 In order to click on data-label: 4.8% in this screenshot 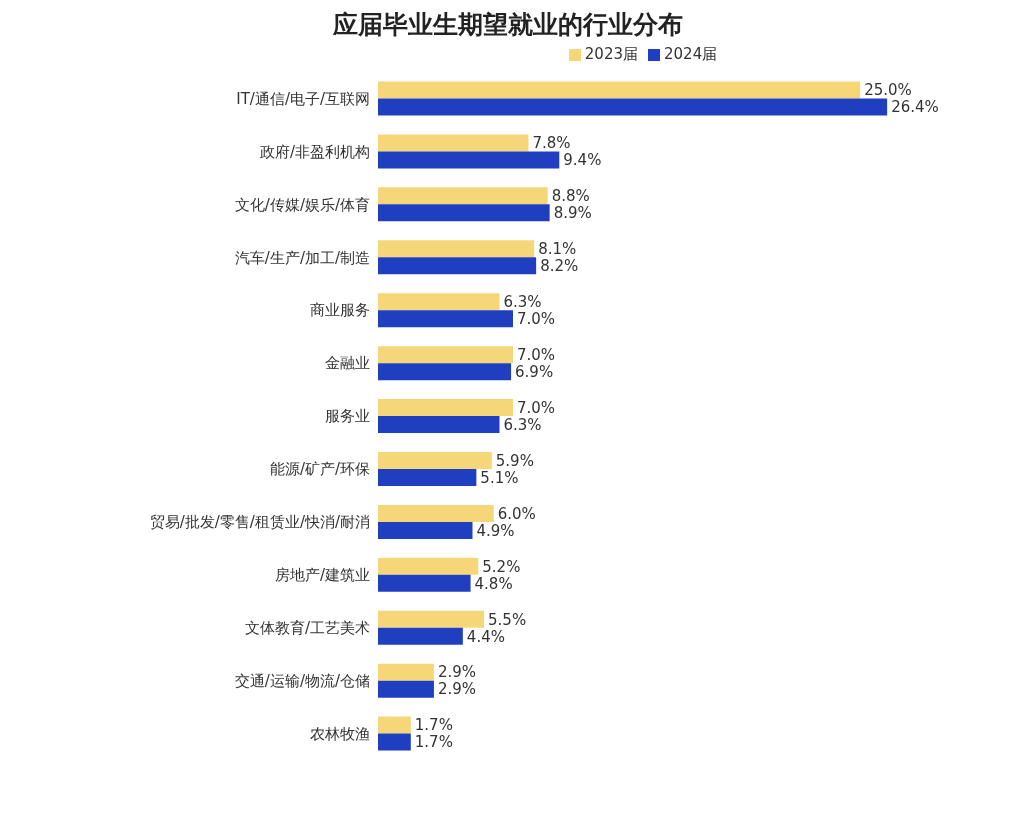, I will do `click(493, 583)`.